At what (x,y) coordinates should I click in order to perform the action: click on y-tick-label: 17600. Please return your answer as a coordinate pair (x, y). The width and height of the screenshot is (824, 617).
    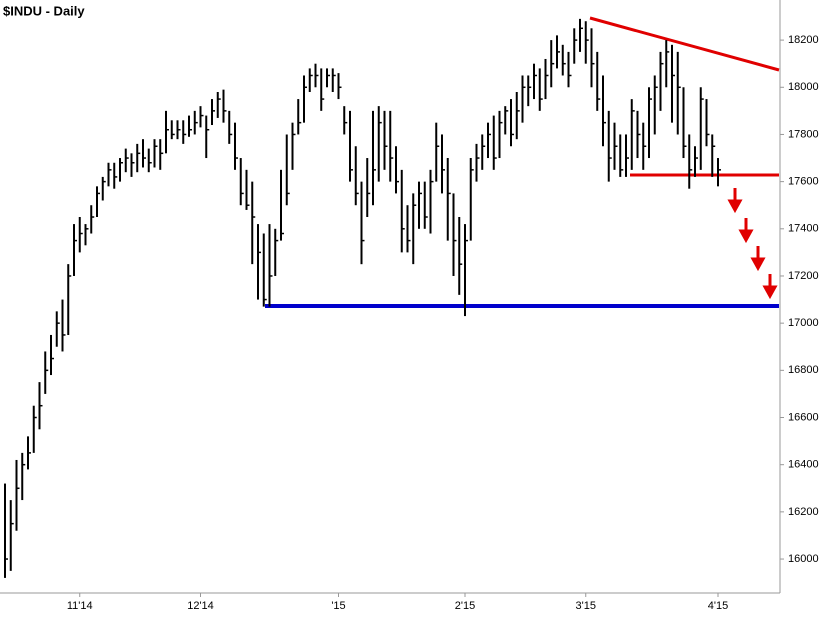
    Looking at the image, I should click on (803, 182).